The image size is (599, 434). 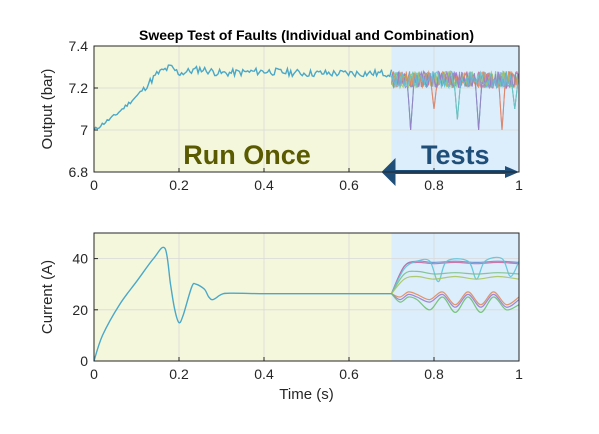 What do you see at coordinates (264, 185) in the screenshot?
I see `output-x-tick-label: 0.4` at bounding box center [264, 185].